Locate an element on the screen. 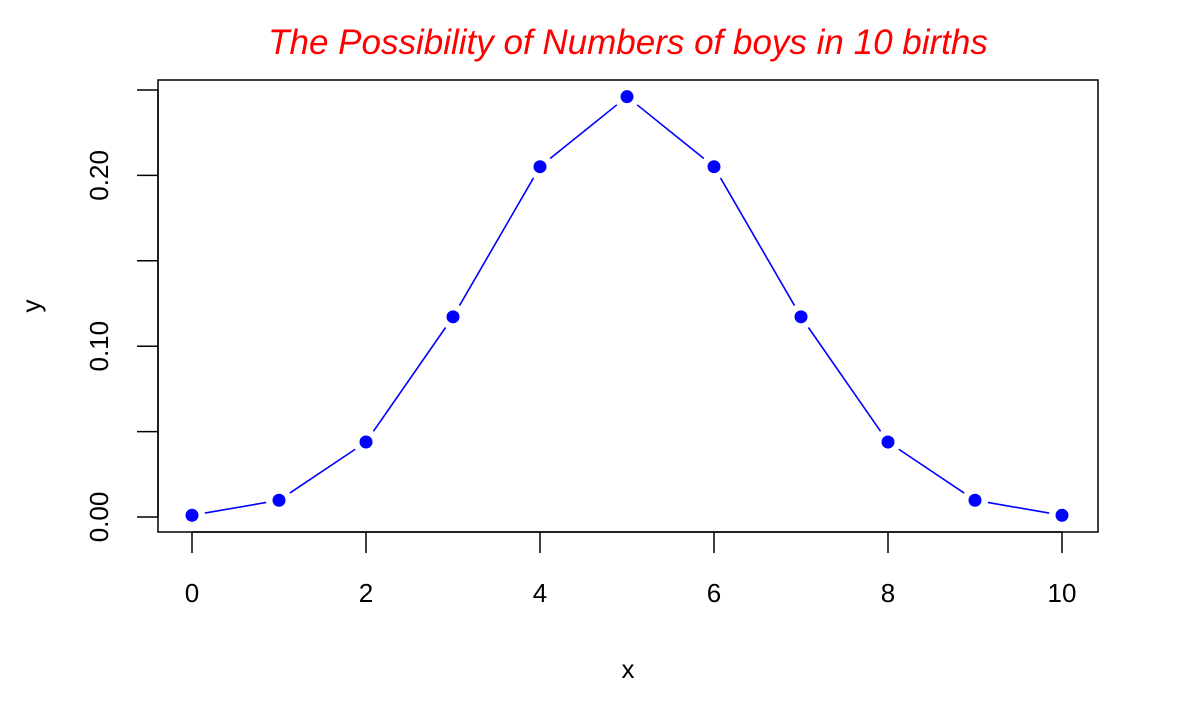 Image resolution: width=1178 pixels, height=728 pixels. x-axis: 0 2 4 6 8 10 is located at coordinates (631, 569).